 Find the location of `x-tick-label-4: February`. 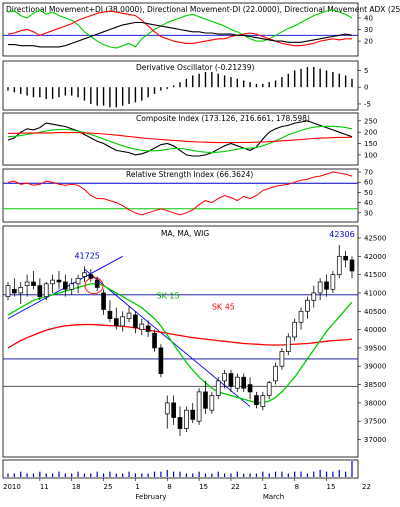

x-tick-label-4: February is located at coordinates (150, 497).